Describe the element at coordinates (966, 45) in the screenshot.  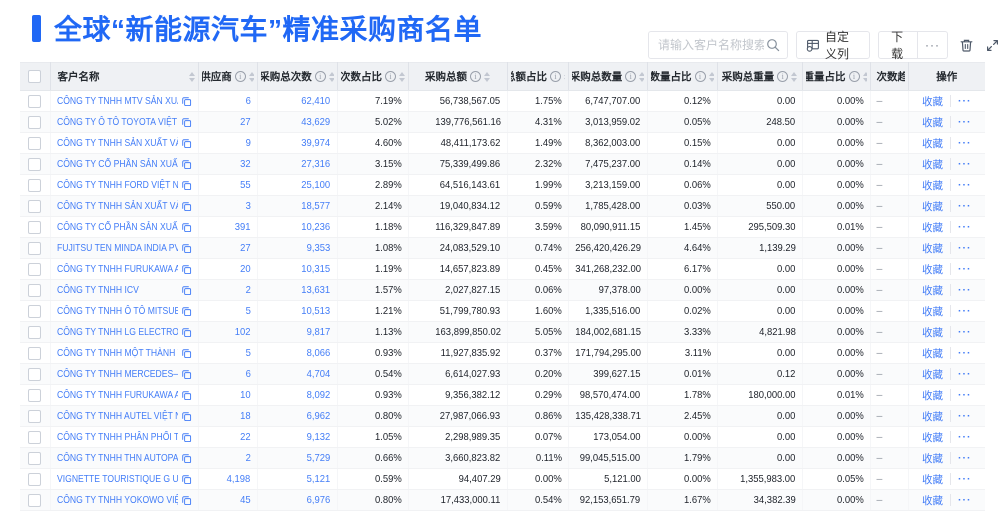
I see `delete-button` at that location.